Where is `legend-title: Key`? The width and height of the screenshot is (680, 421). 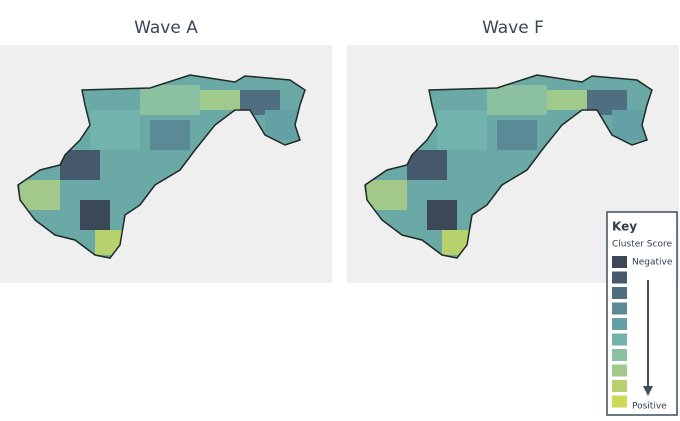 legend-title: Key is located at coordinates (624, 227).